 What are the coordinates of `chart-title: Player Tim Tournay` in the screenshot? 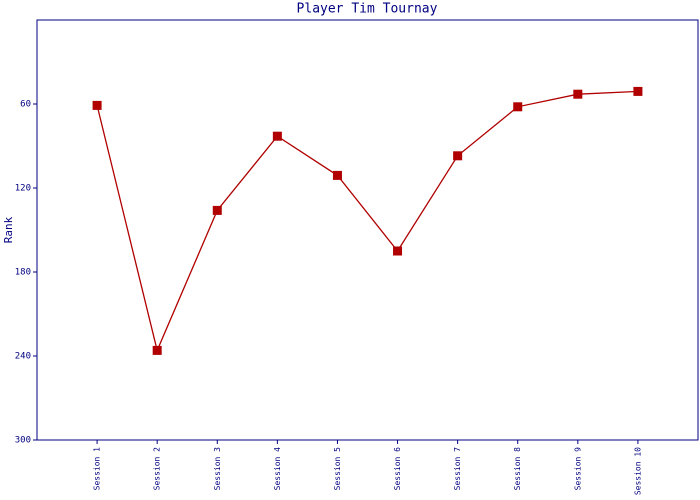 It's located at (367, 9).